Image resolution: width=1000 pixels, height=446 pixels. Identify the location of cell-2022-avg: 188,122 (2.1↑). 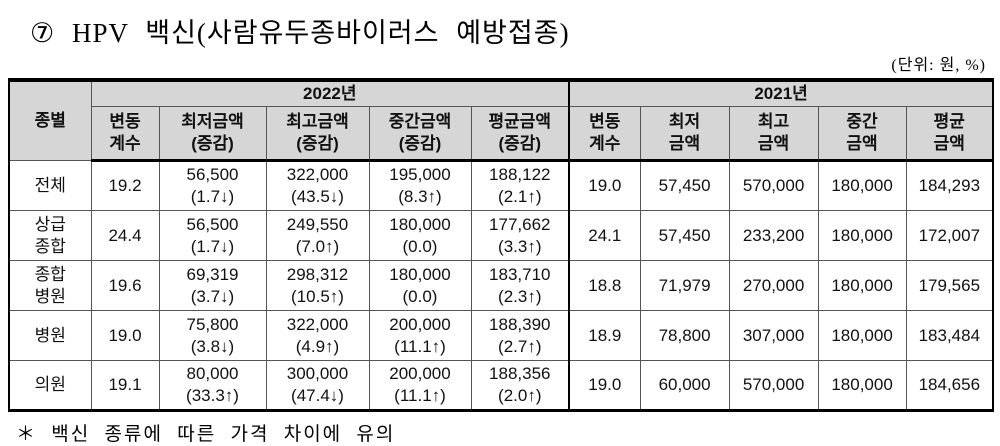
(520, 185).